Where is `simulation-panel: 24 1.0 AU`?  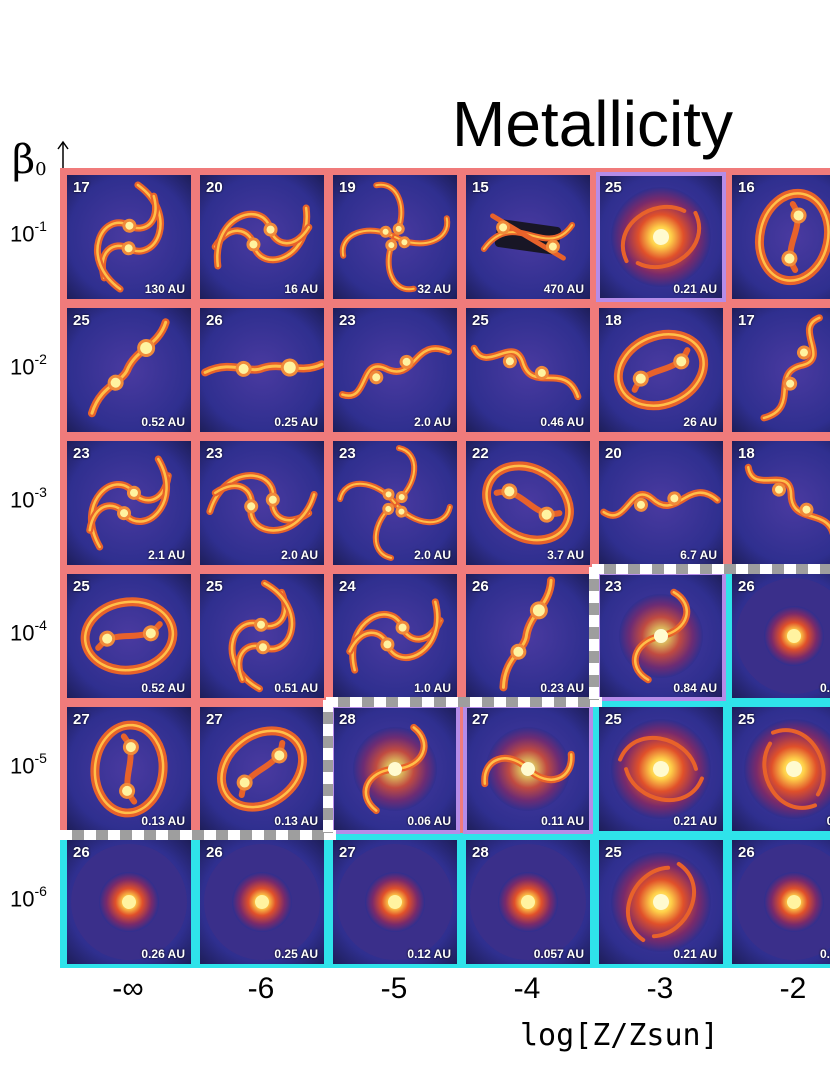
simulation-panel: 24 1.0 AU is located at coordinates (395, 636).